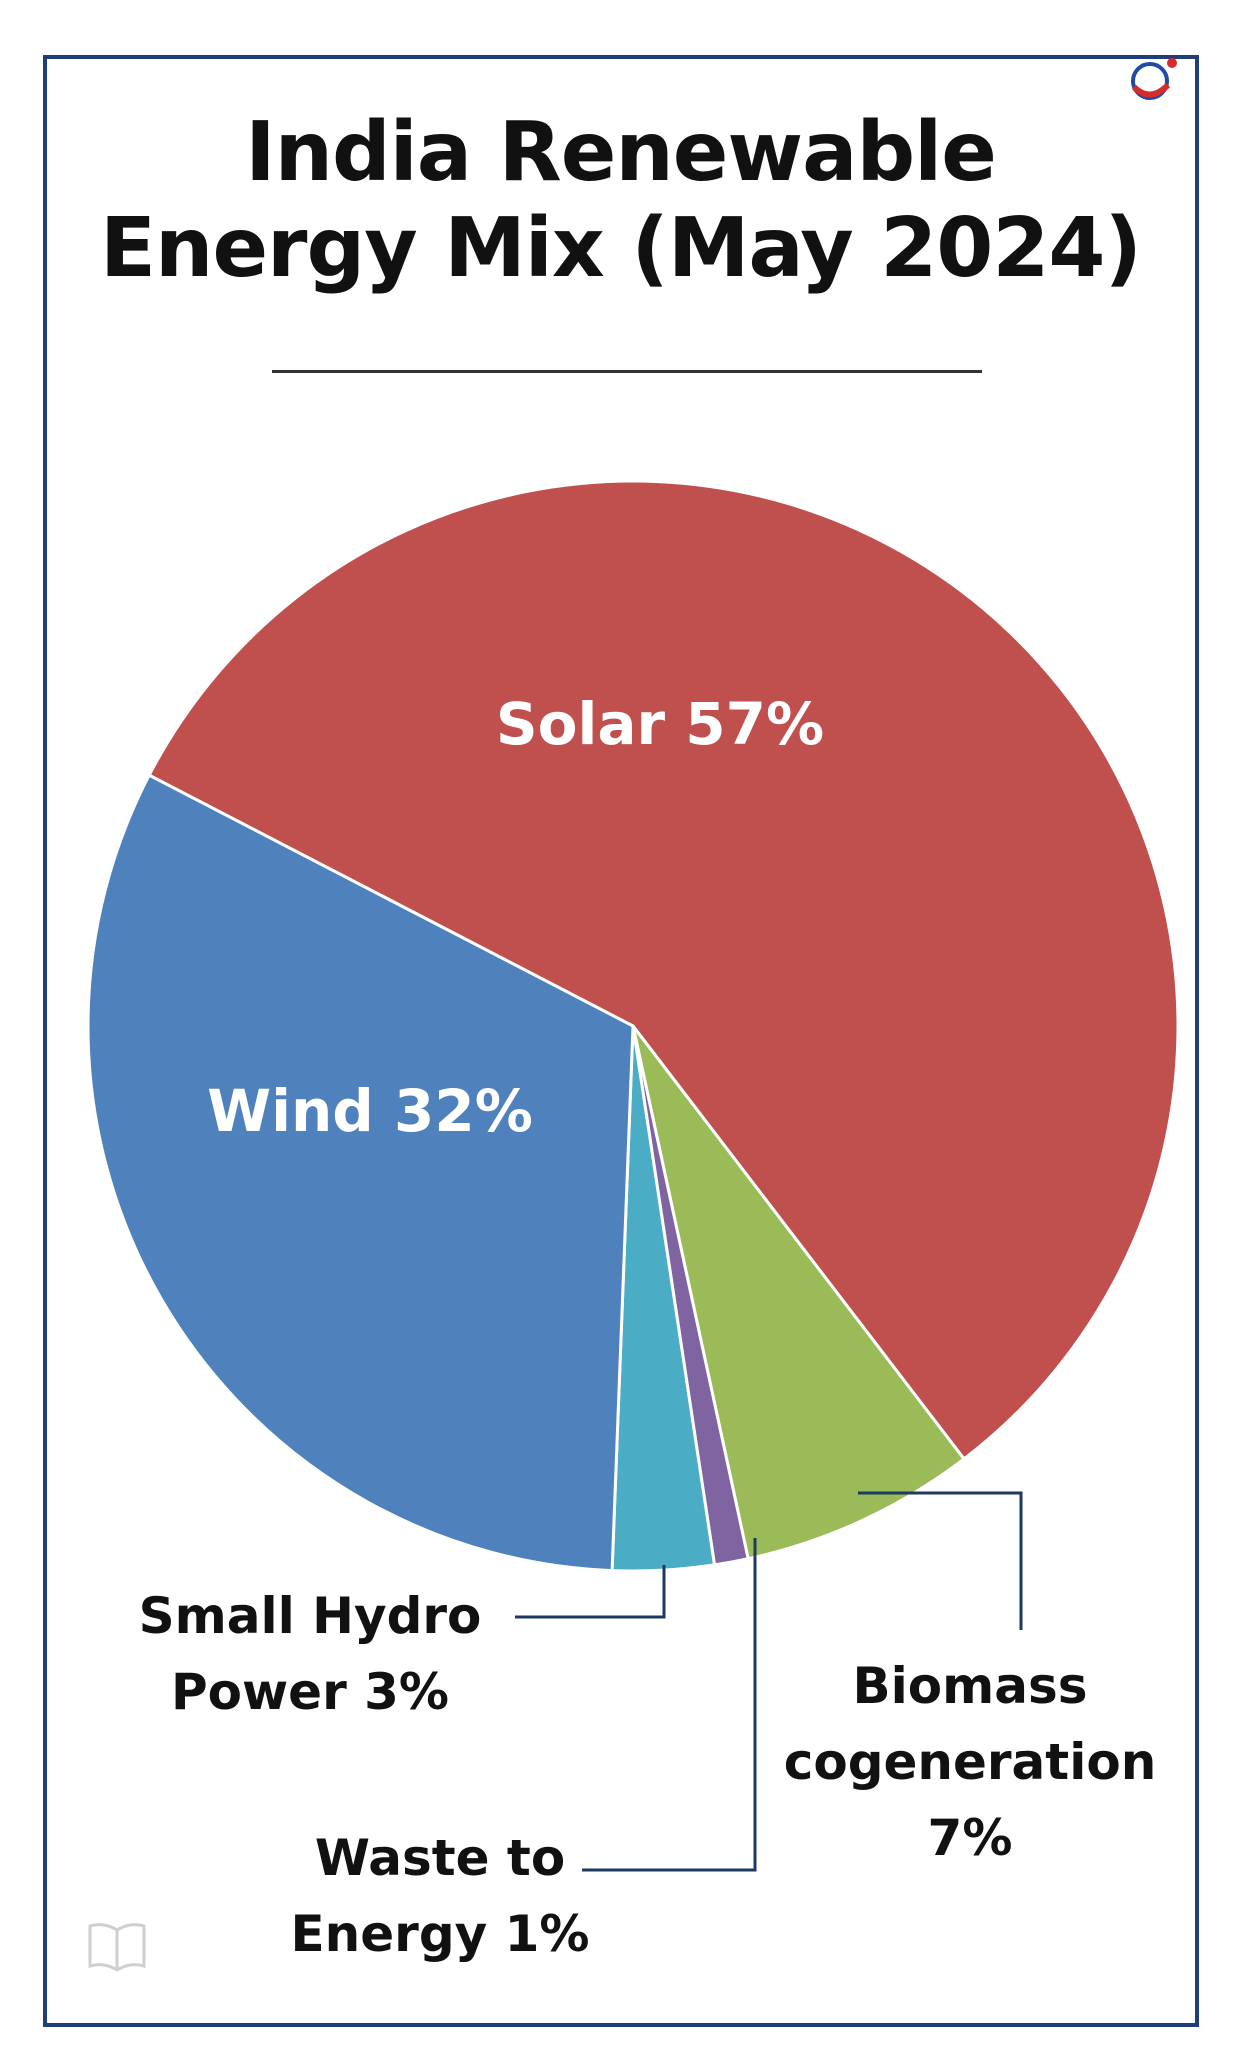 This screenshot has width=1241, height=2068. I want to click on chart-title: India Renewable Energy Mix (May 2024), so click(620, 201).